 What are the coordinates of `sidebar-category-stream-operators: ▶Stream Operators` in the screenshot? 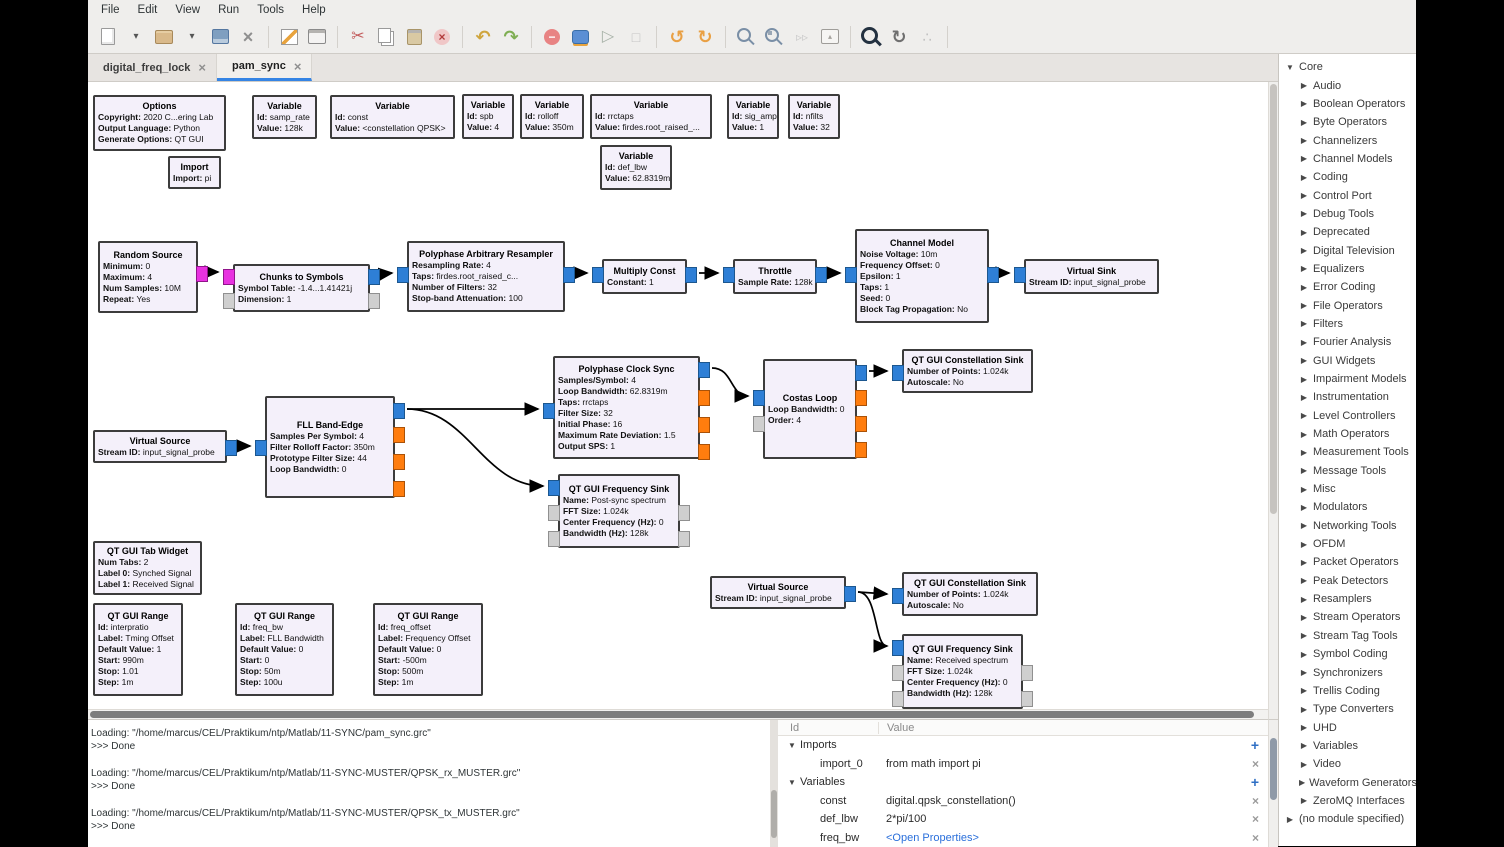 It's located at (1347, 617).